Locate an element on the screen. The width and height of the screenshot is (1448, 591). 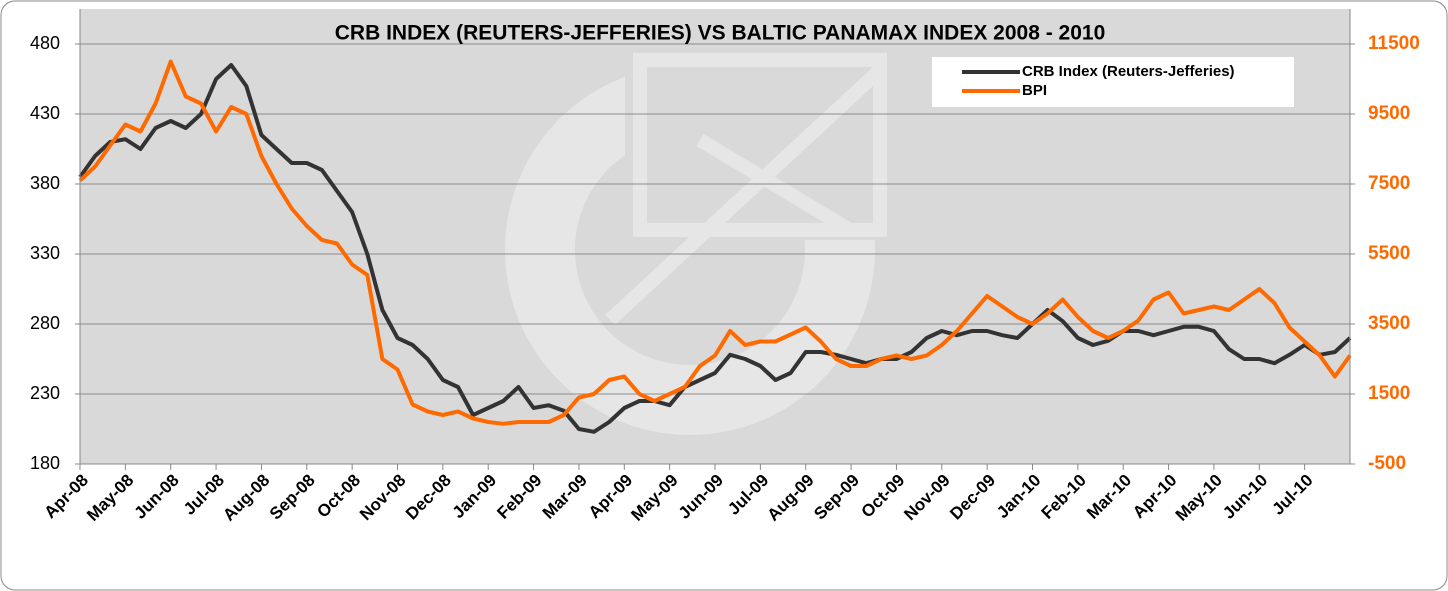
y2-tick-label: 9500 is located at coordinates (1389, 113).